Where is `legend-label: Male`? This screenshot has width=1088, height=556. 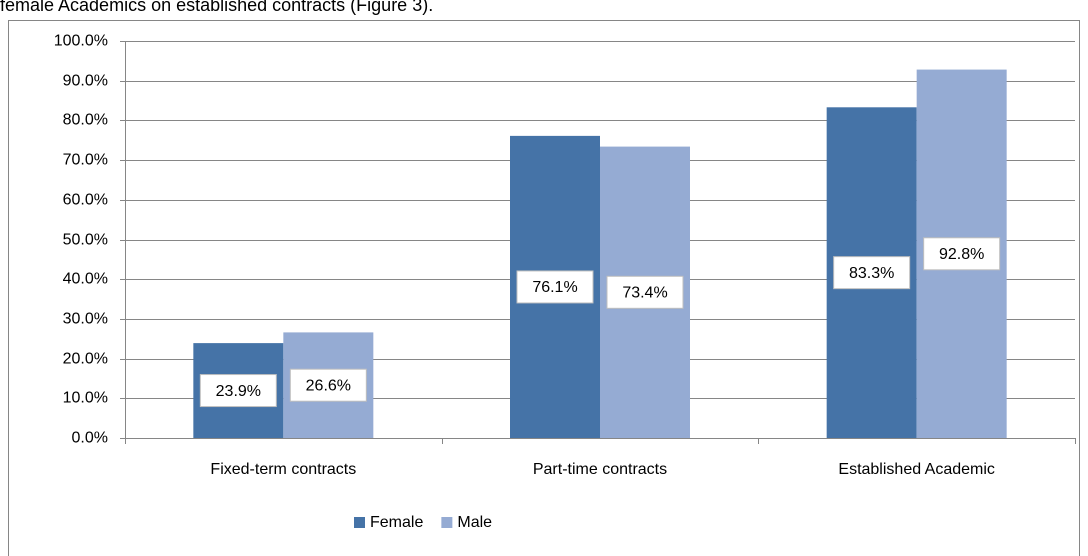 legend-label: Male is located at coordinates (474, 522).